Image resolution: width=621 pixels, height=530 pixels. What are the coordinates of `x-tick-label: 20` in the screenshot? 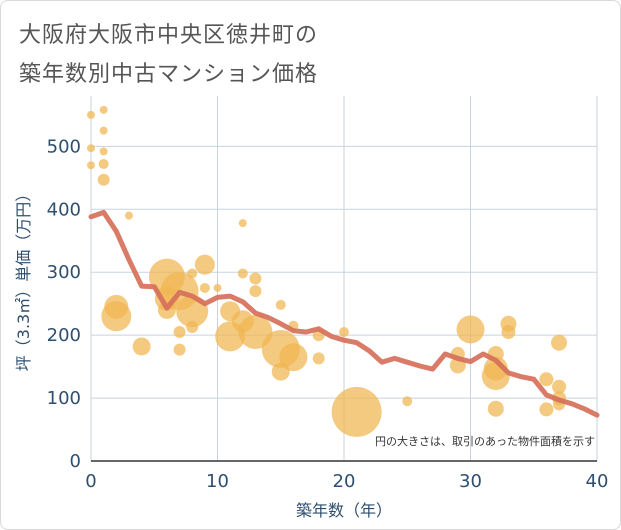 It's located at (344, 481).